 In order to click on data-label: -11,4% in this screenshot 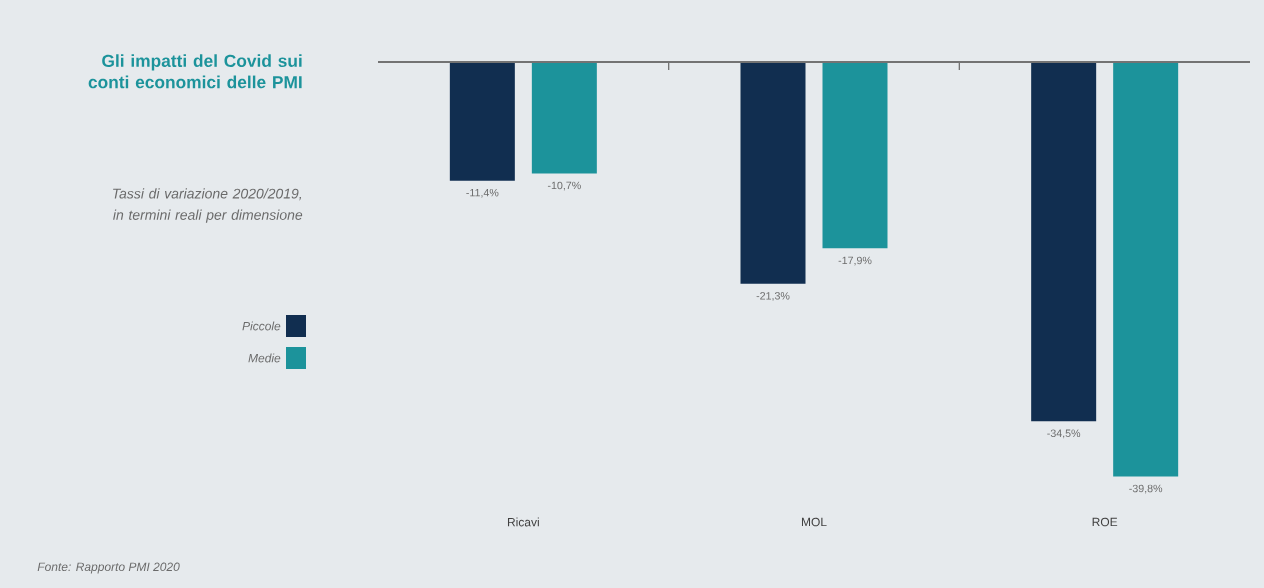, I will do `click(482, 193)`.